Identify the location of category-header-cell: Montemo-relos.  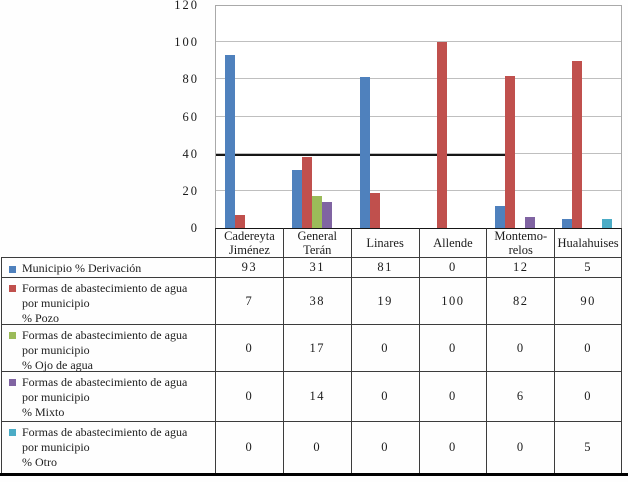
(520, 243).